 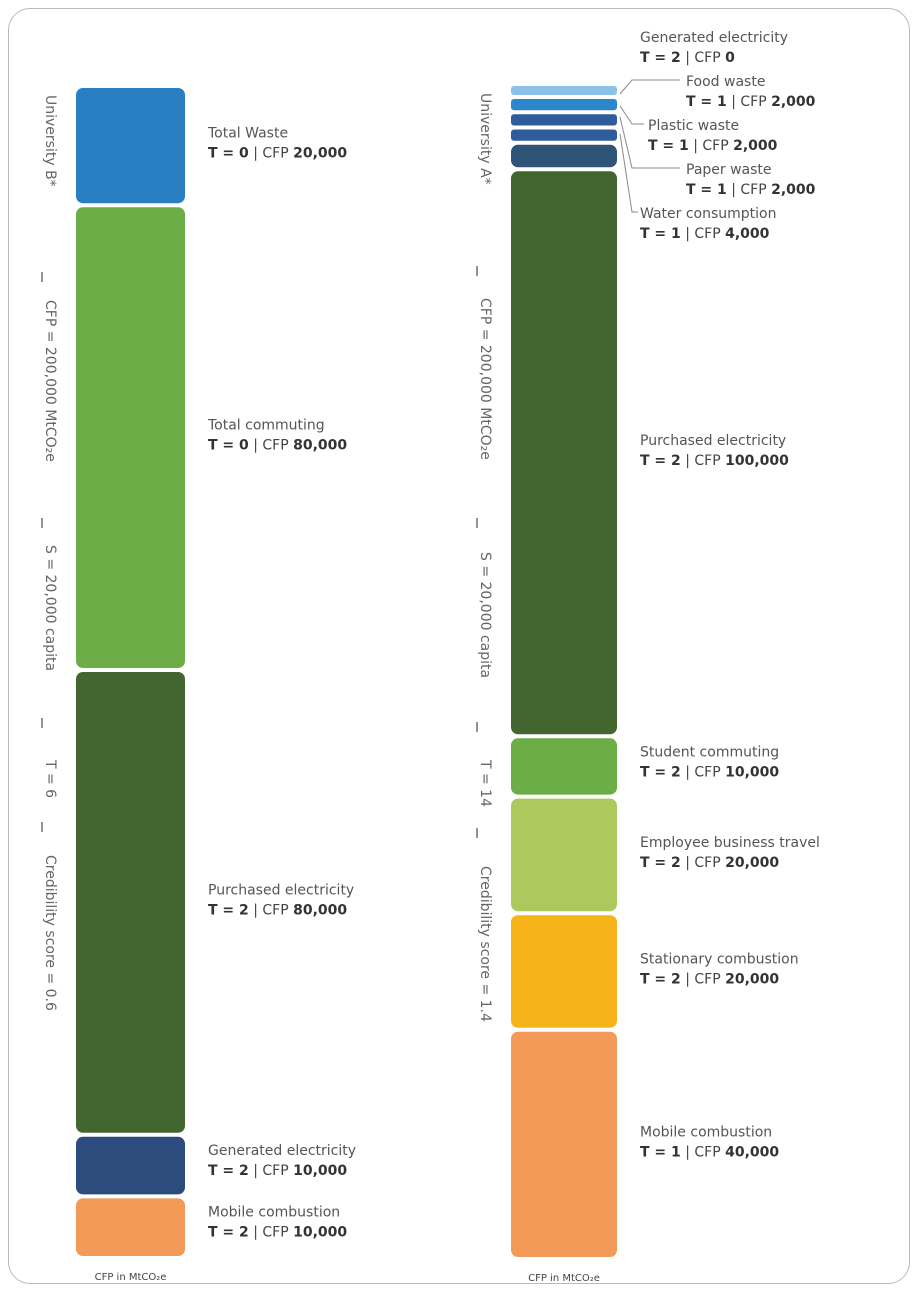 What do you see at coordinates (729, 170) in the screenshot?
I see `segment-label-paper-waste: Paper waste` at bounding box center [729, 170].